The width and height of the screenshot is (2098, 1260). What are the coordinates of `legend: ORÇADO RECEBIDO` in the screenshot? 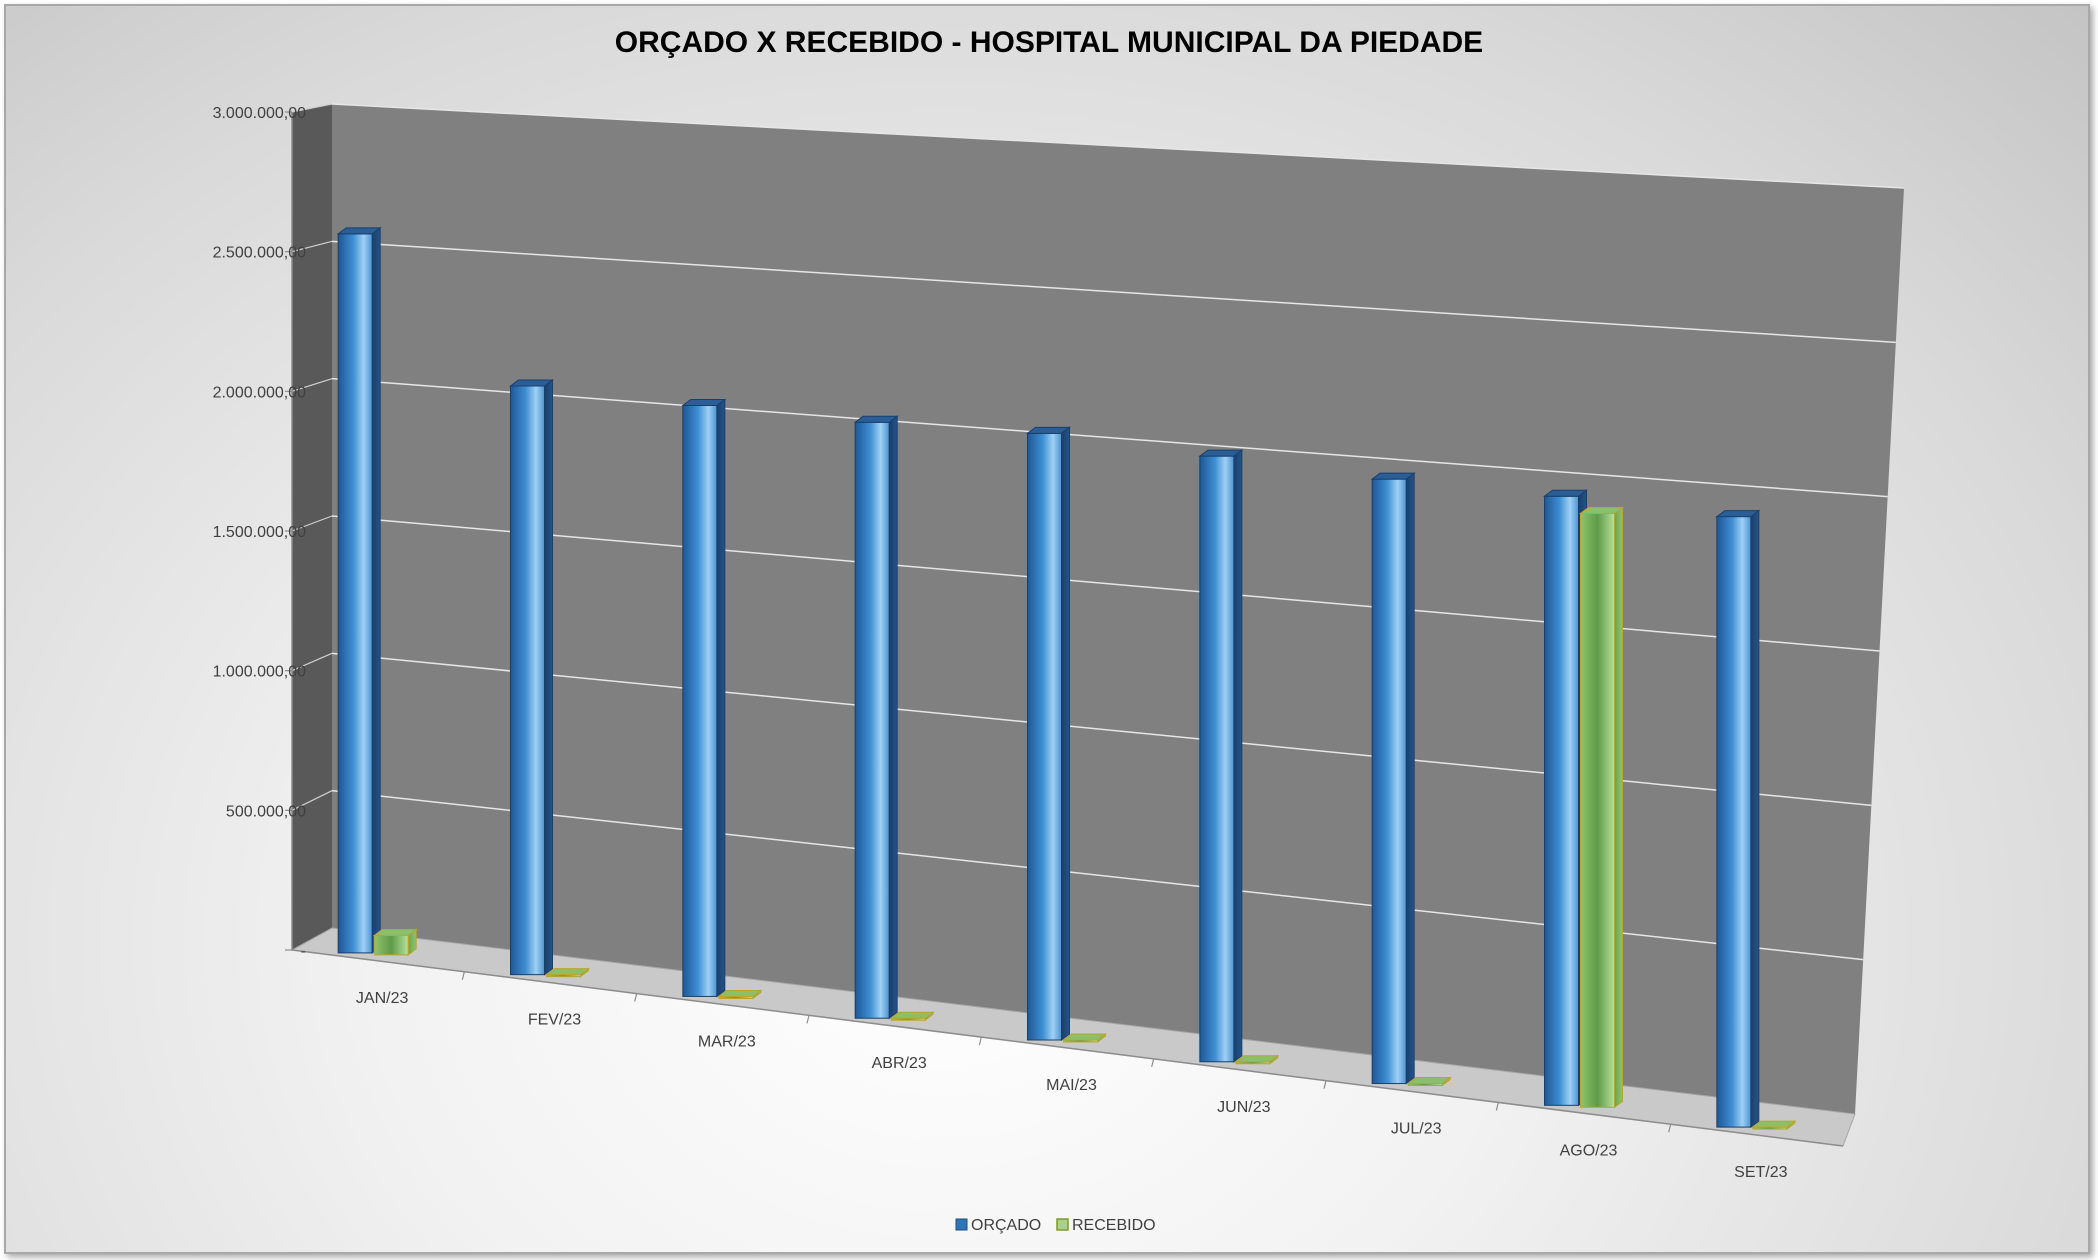 It's located at (1055, 1225).